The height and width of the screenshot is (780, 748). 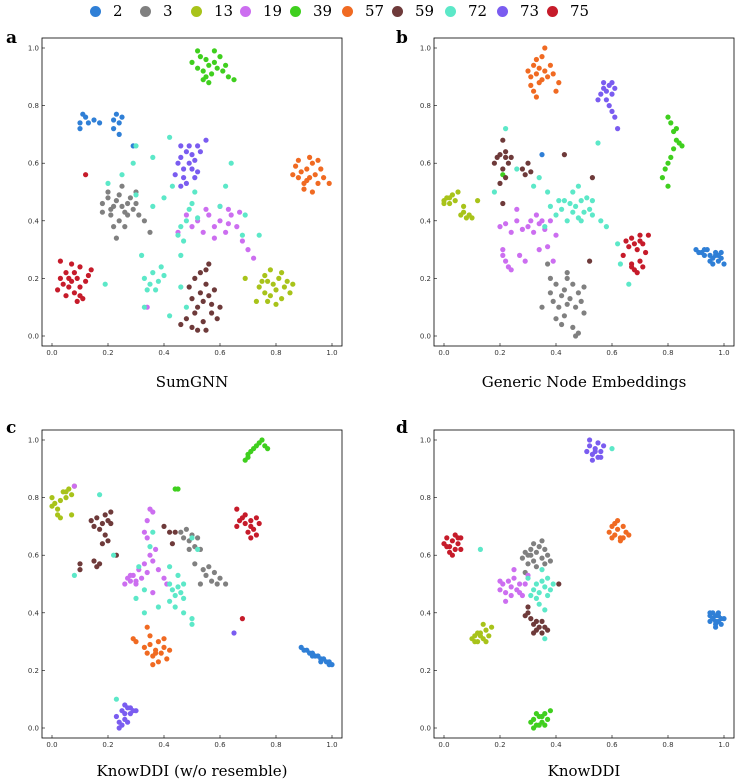 I want to click on x-tick-label: 0.2, so click(x=499, y=353).